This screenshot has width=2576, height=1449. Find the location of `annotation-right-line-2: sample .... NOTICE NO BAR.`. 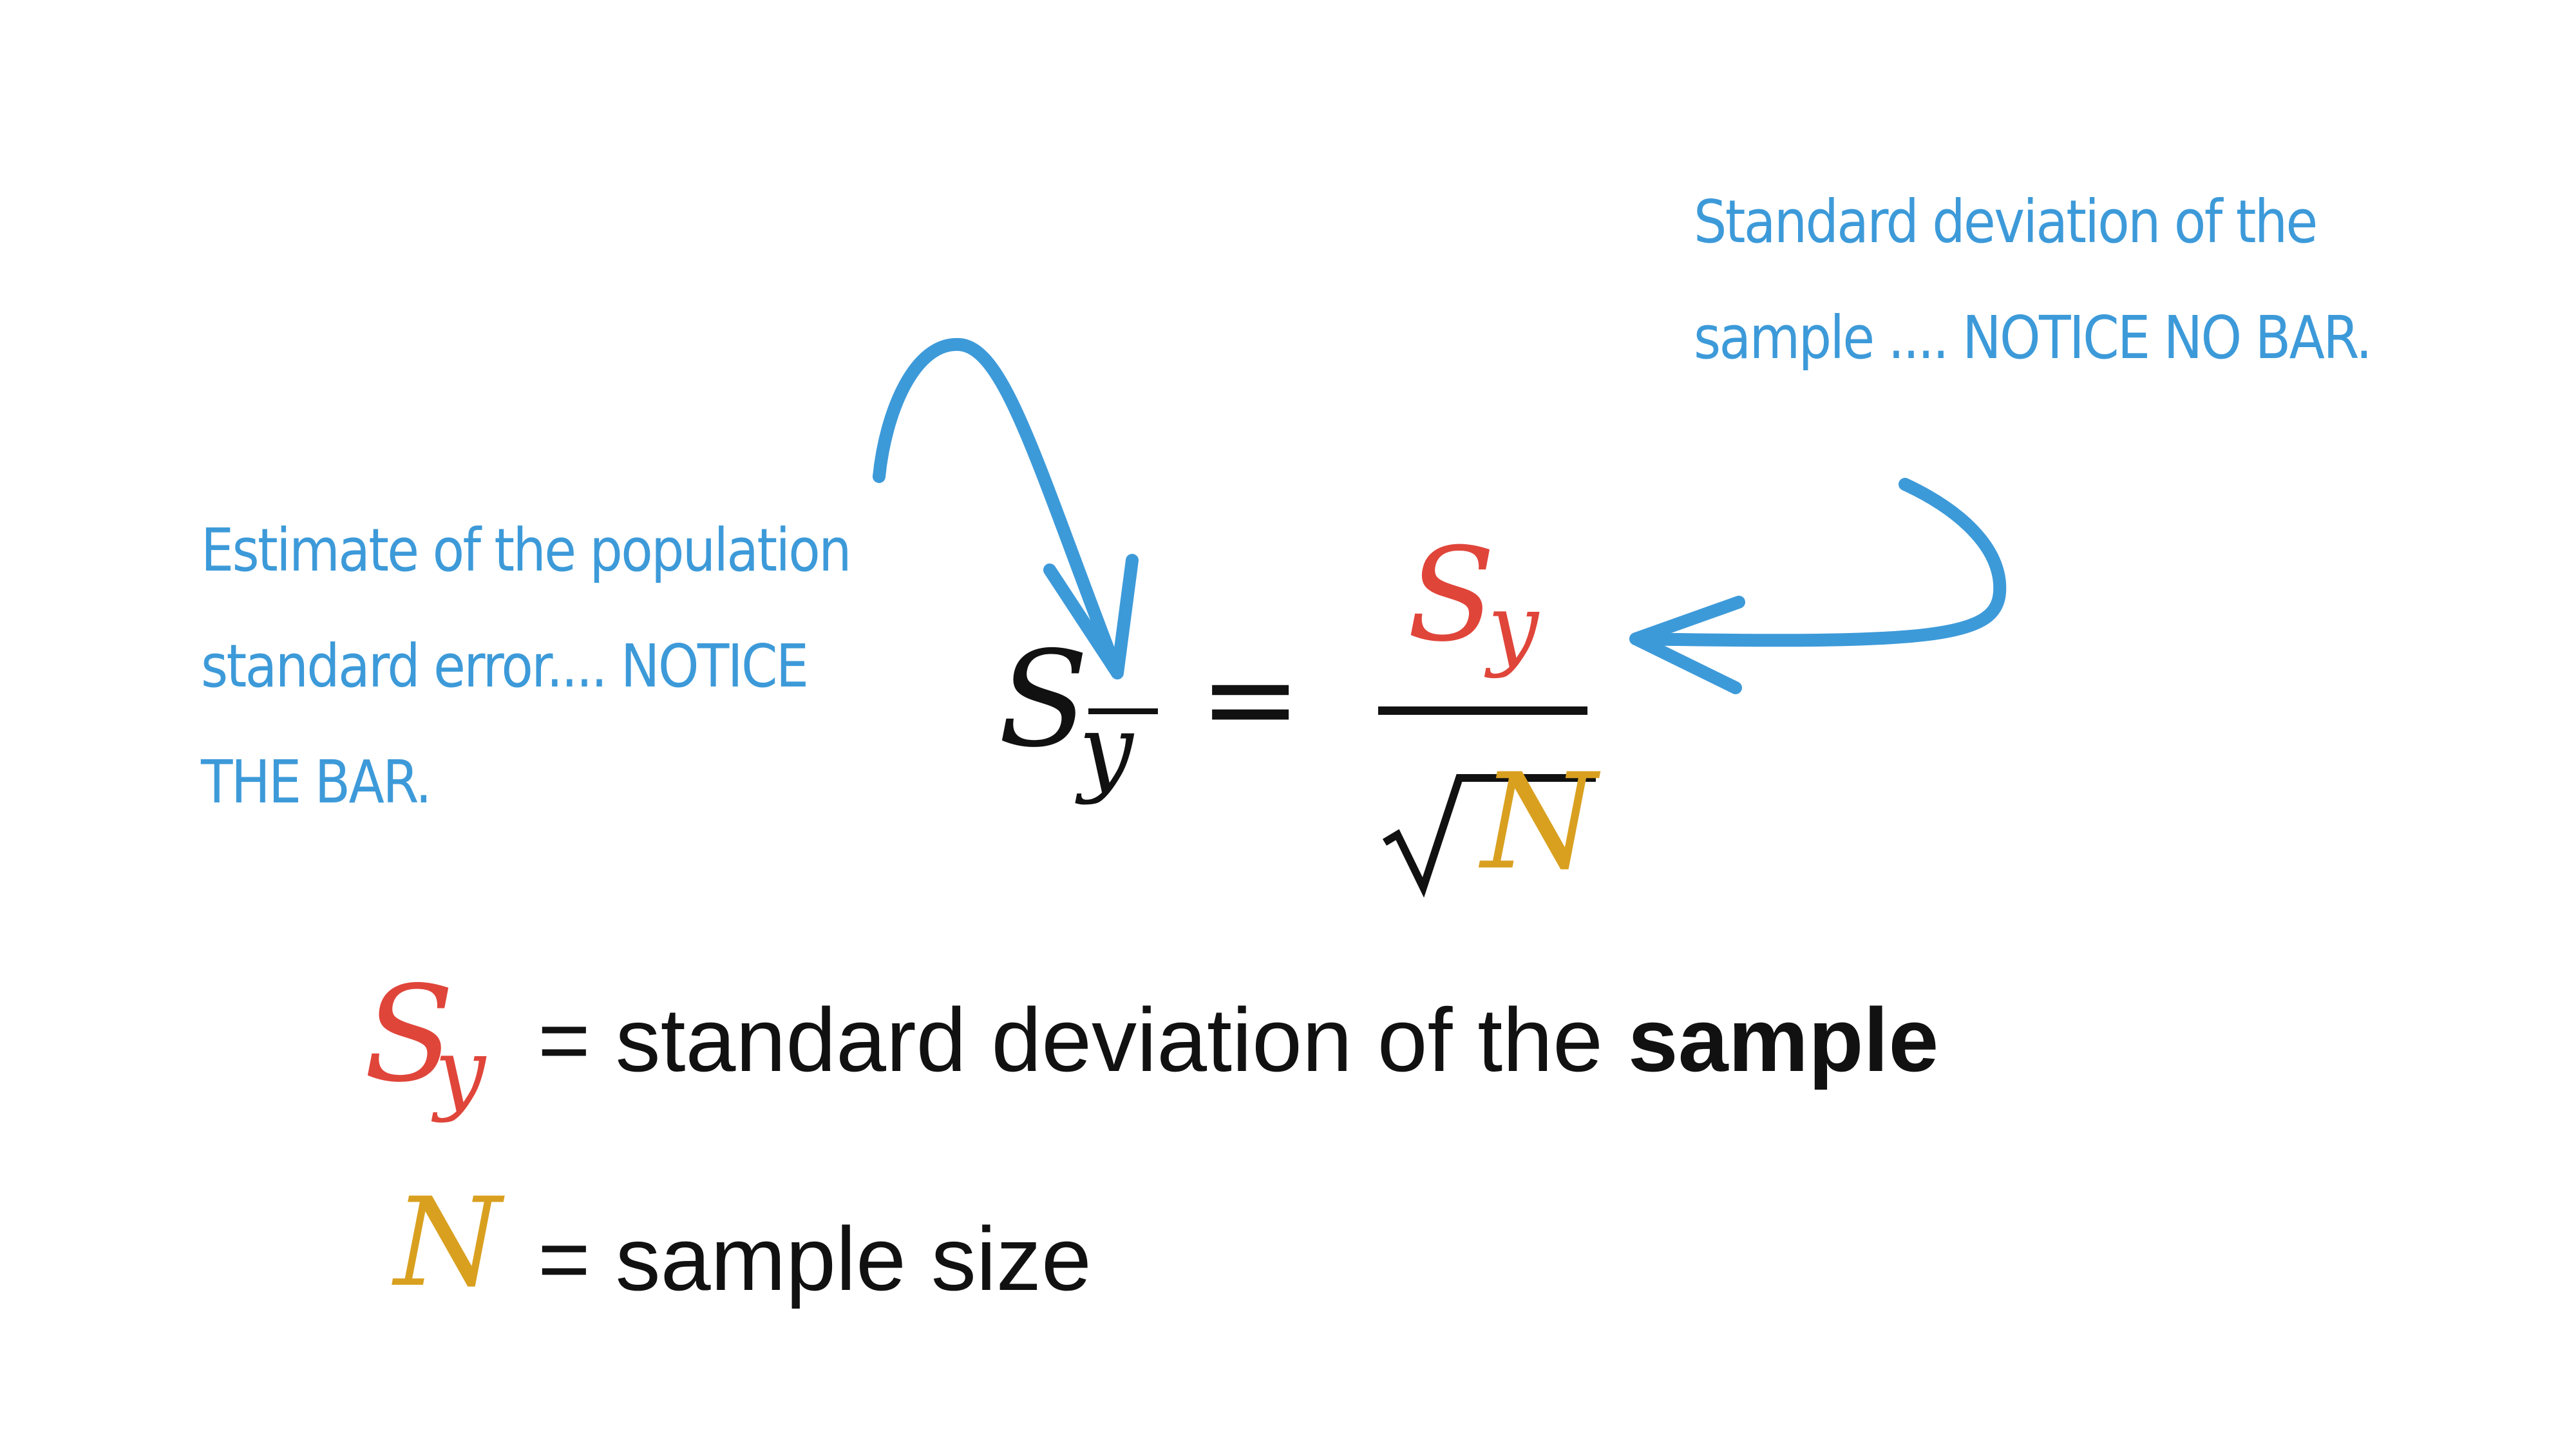

annotation-right-line-2: sample .... NOTICE NO BAR. is located at coordinates (2033, 337).